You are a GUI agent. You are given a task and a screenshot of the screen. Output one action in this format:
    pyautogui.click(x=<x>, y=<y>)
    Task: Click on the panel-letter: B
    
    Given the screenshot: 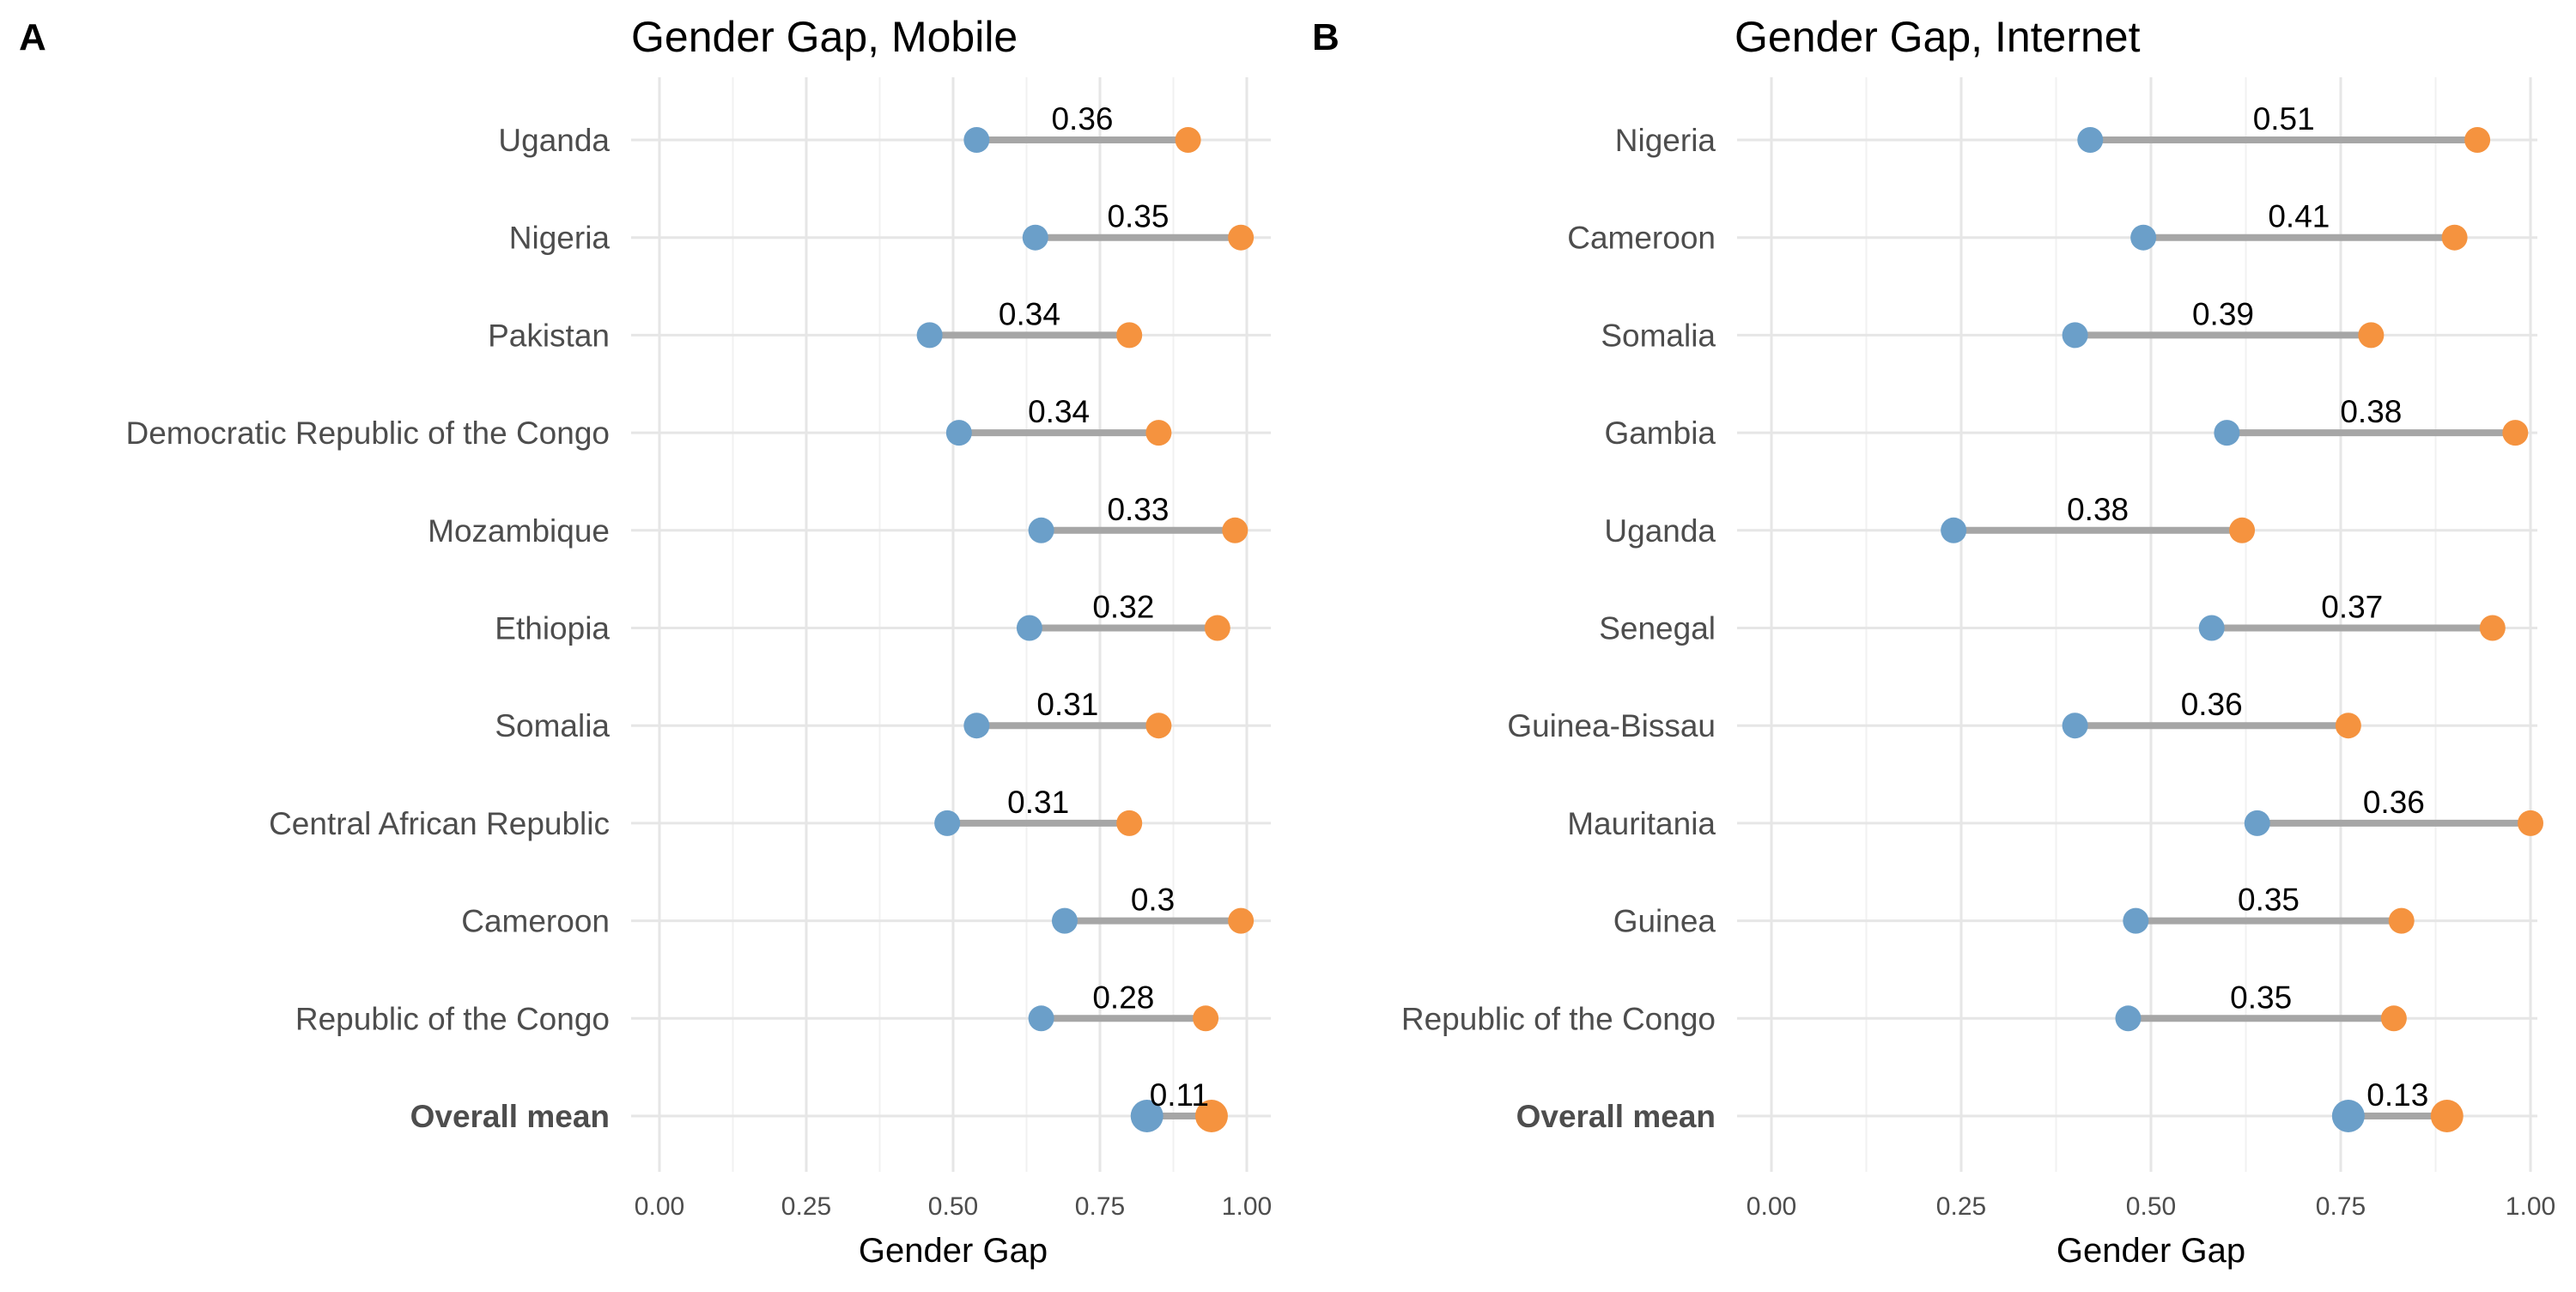 What is the action you would take?
    pyautogui.click(x=1326, y=37)
    